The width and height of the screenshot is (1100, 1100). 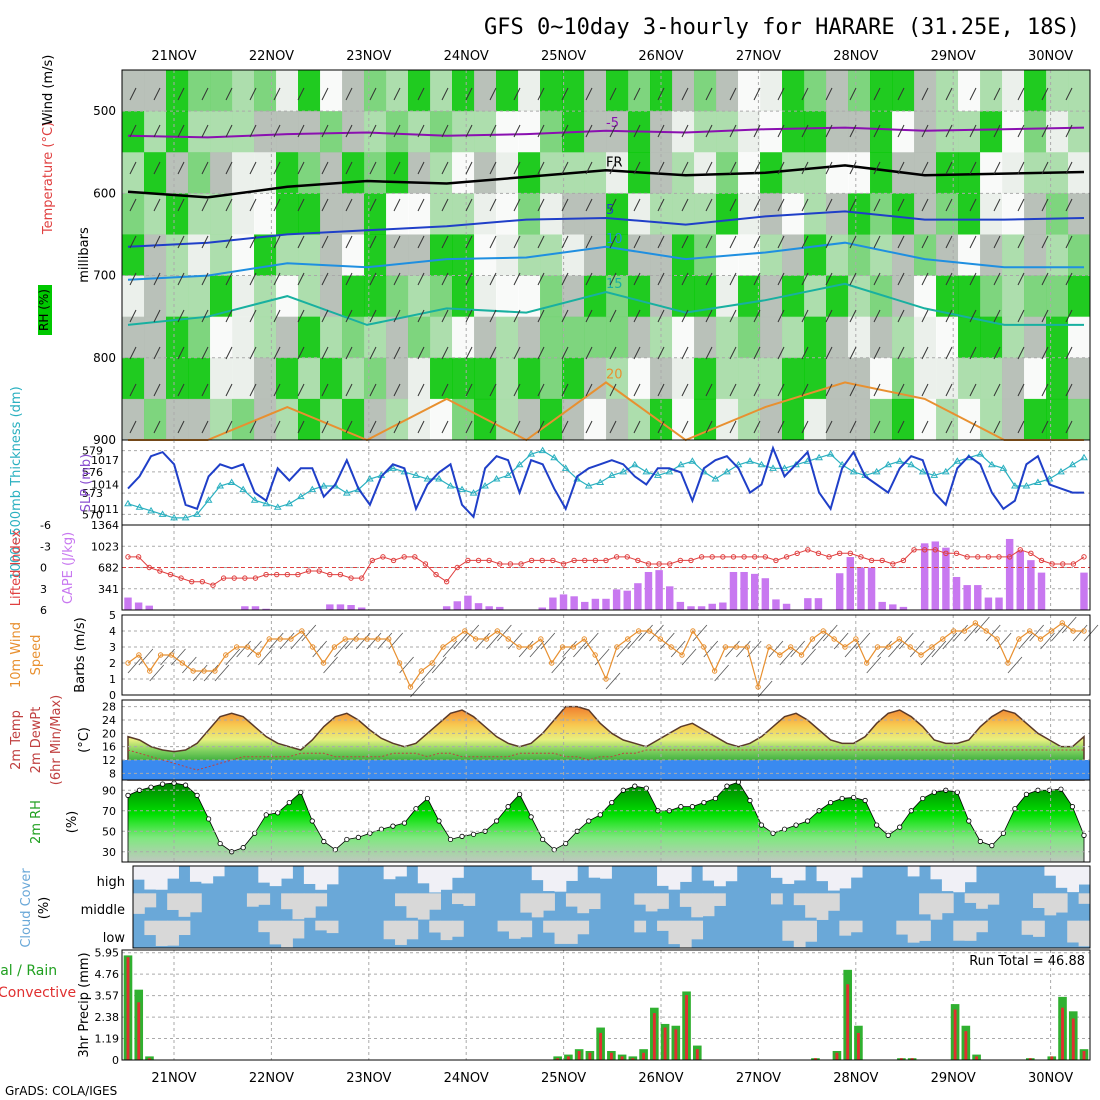 What do you see at coordinates (114, 938) in the screenshot?
I see `cloud-row-label: low` at bounding box center [114, 938].